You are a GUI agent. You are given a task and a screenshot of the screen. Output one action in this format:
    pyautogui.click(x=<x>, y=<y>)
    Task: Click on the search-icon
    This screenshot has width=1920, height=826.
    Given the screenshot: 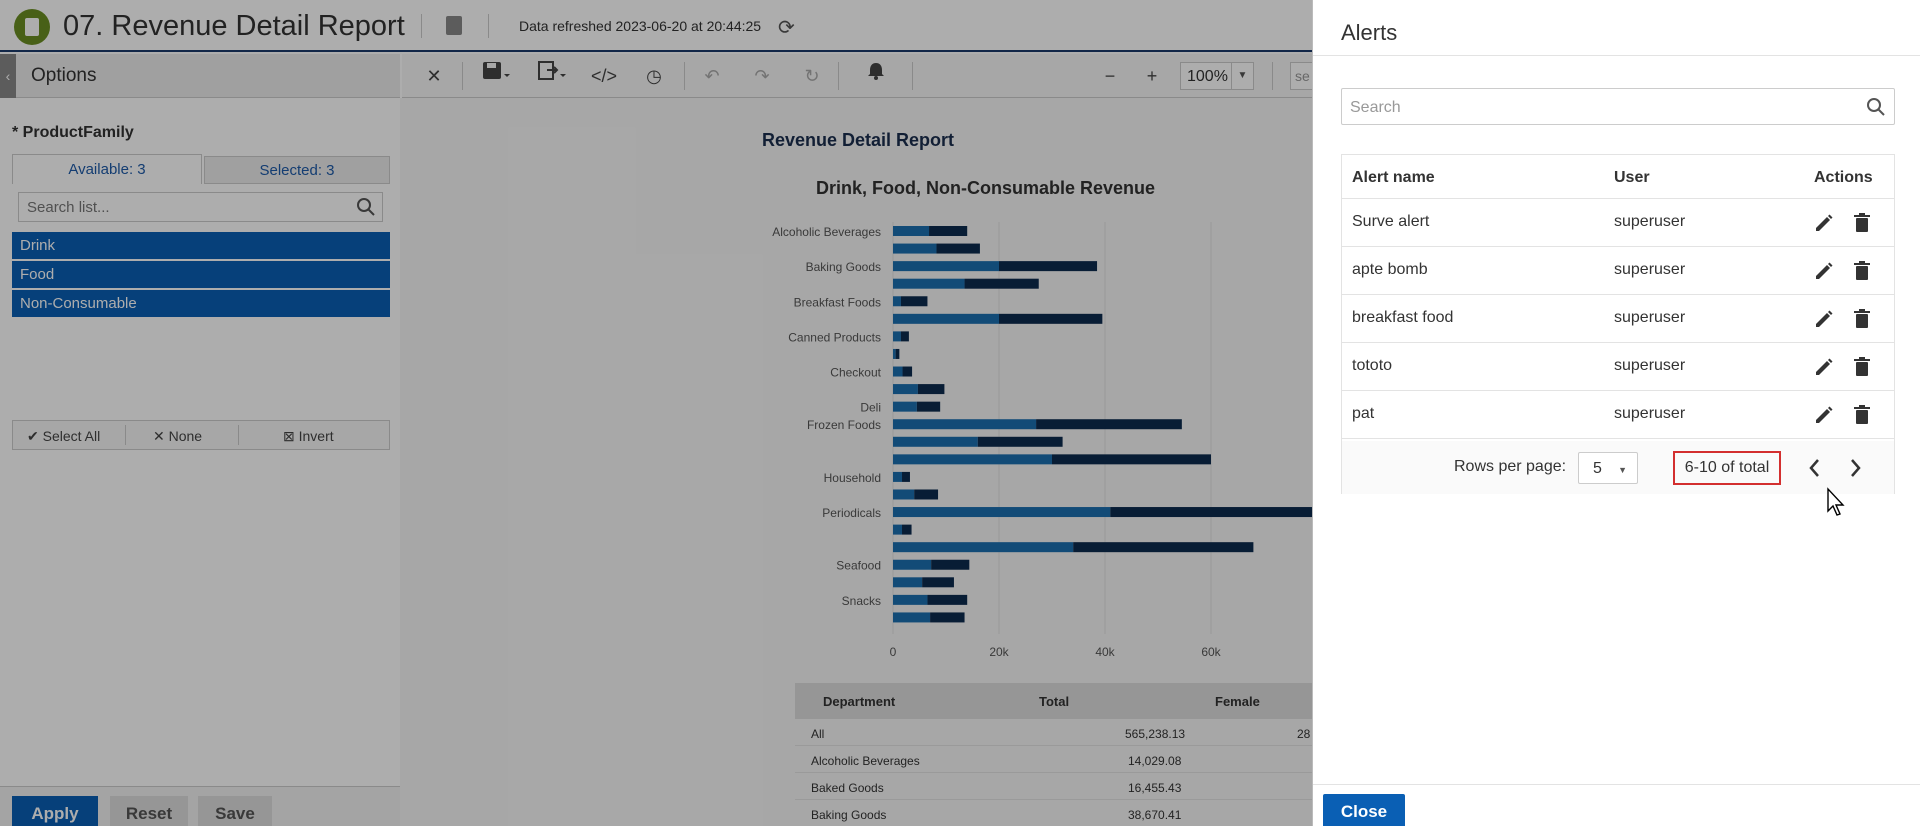 What is the action you would take?
    pyautogui.click(x=1876, y=107)
    